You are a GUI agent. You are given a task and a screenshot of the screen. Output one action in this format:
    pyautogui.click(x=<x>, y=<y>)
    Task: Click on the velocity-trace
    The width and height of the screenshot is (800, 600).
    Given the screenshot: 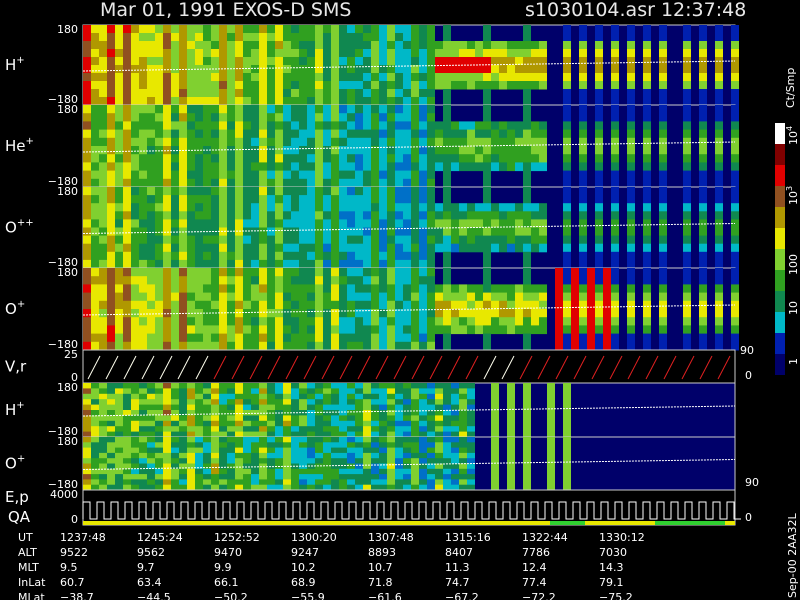 What is the action you would take?
    pyautogui.click(x=562, y=367)
    